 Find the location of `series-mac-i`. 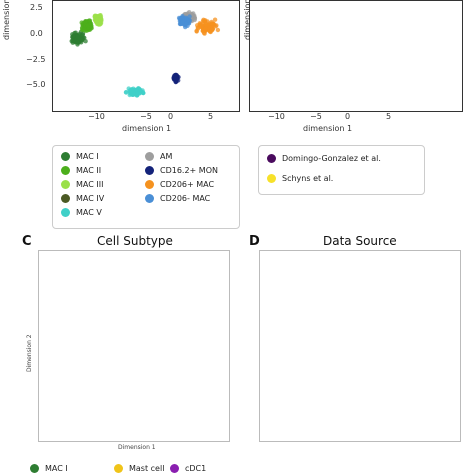

series-mac-i is located at coordinates (78, 38).